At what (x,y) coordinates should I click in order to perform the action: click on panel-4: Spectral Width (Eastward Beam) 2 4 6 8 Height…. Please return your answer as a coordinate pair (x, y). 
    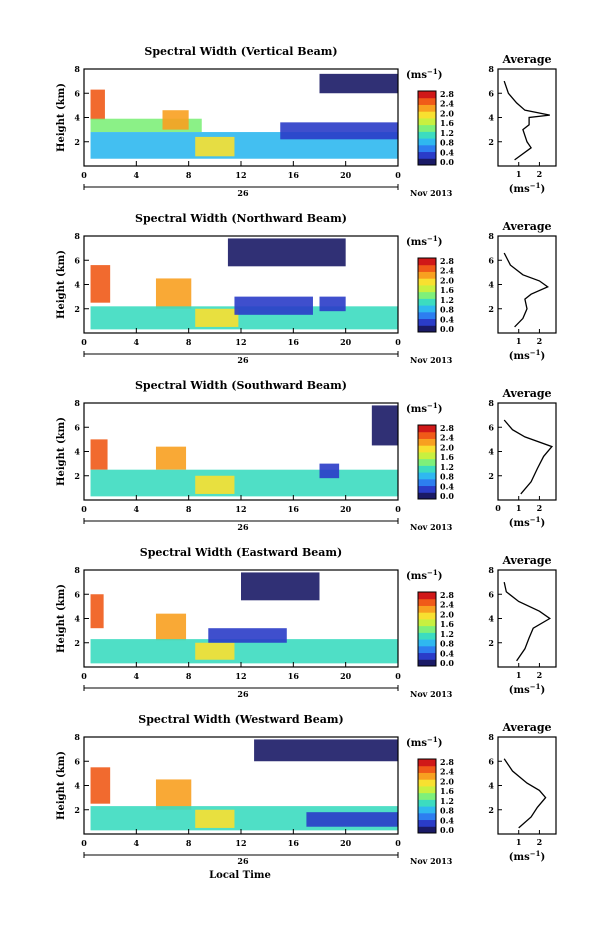
    Looking at the image, I should click on (306, 622).